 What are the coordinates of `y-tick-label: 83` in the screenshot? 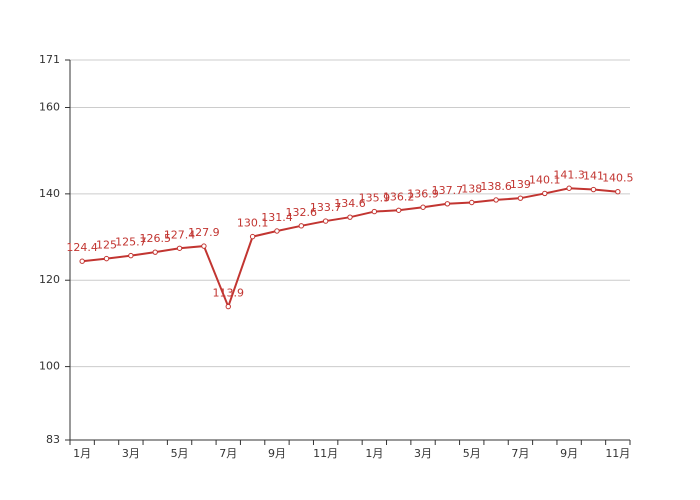 It's located at (53, 439).